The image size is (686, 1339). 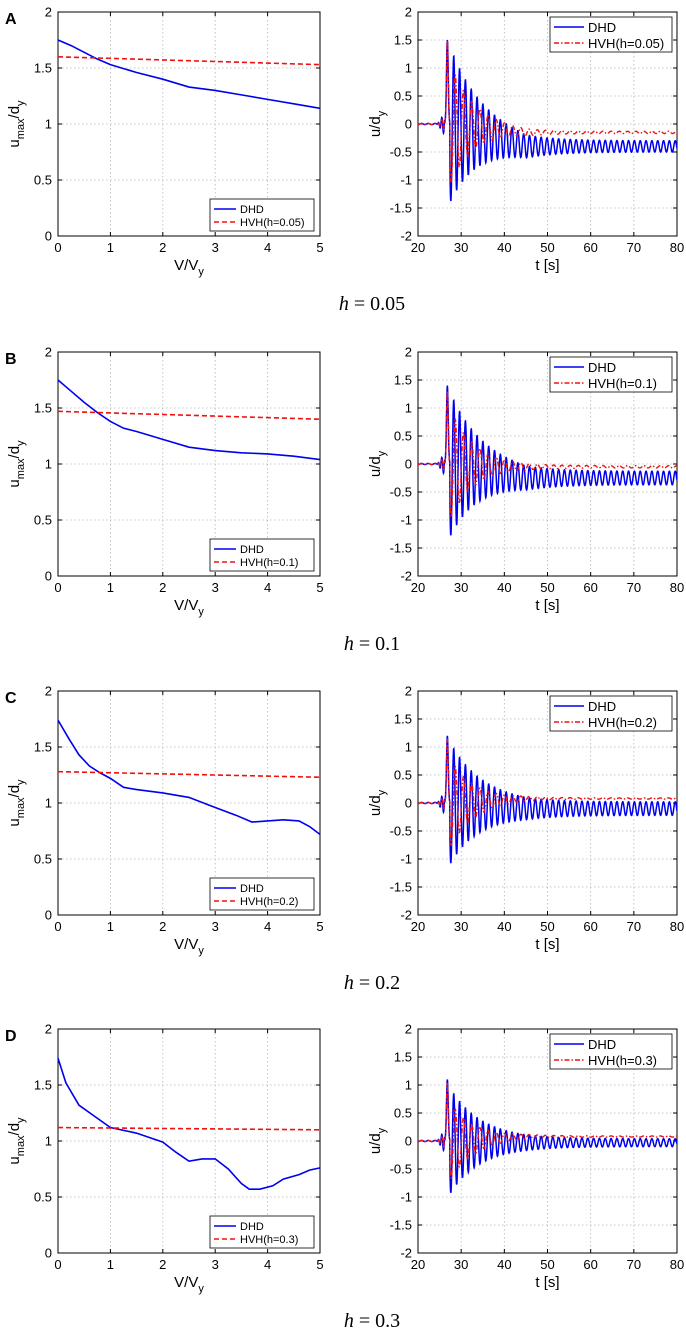 I want to click on right-ytick-label: 2, so click(x=408, y=12).